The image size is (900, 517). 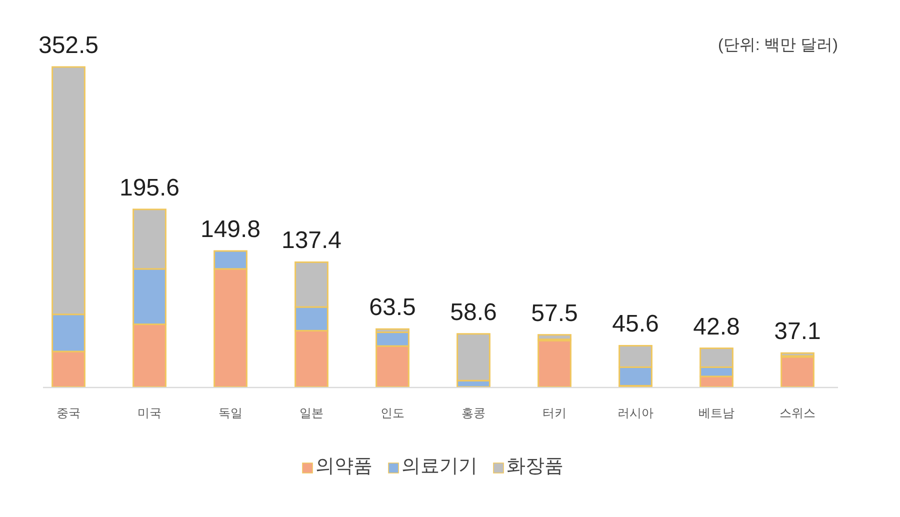 I want to click on x-tick-label: 베트남, so click(x=716, y=413).